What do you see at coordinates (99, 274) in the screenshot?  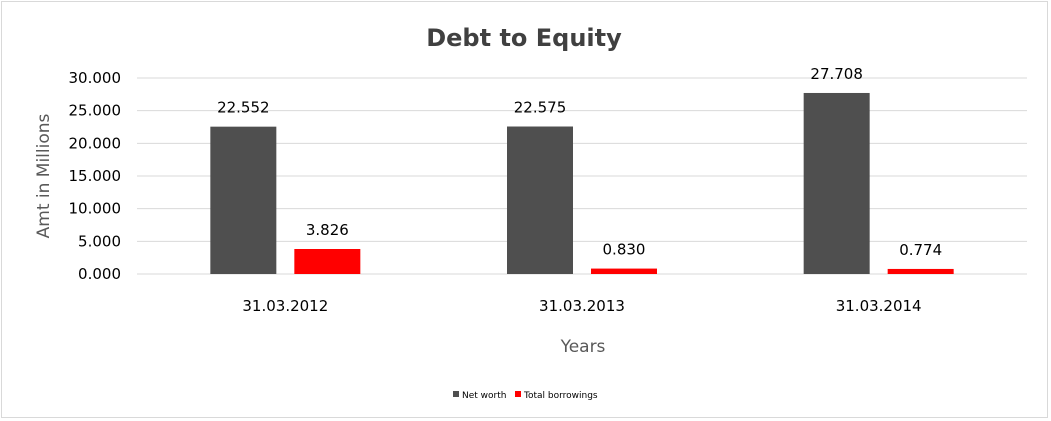 I see `y-tick-label: 0.000` at bounding box center [99, 274].